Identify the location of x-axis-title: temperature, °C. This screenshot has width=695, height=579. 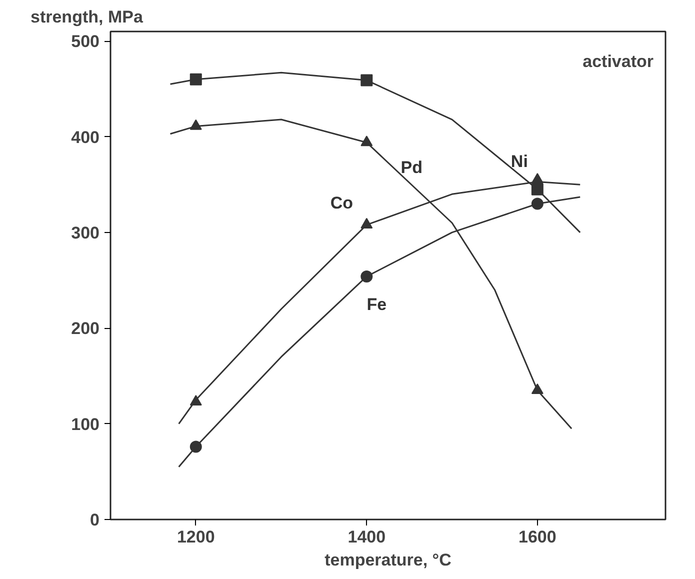
(388, 560).